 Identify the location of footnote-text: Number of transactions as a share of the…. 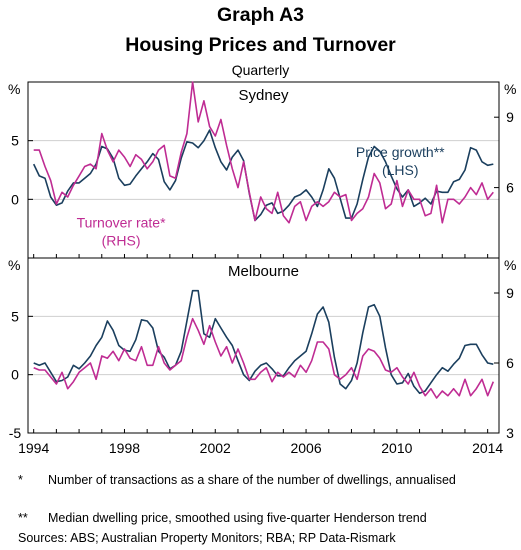
(252, 480).